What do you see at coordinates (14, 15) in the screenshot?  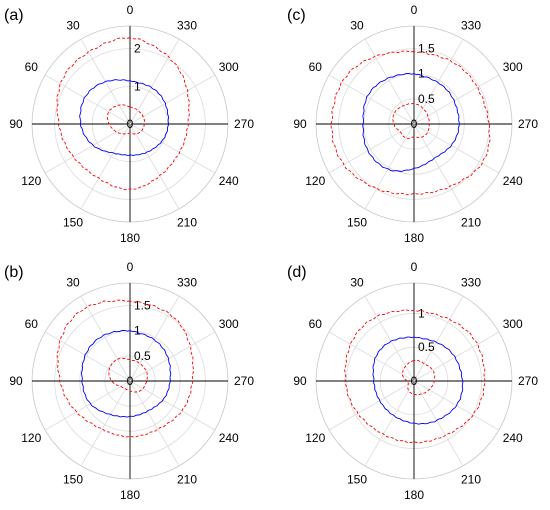 I see `panel-label: (a)` at bounding box center [14, 15].